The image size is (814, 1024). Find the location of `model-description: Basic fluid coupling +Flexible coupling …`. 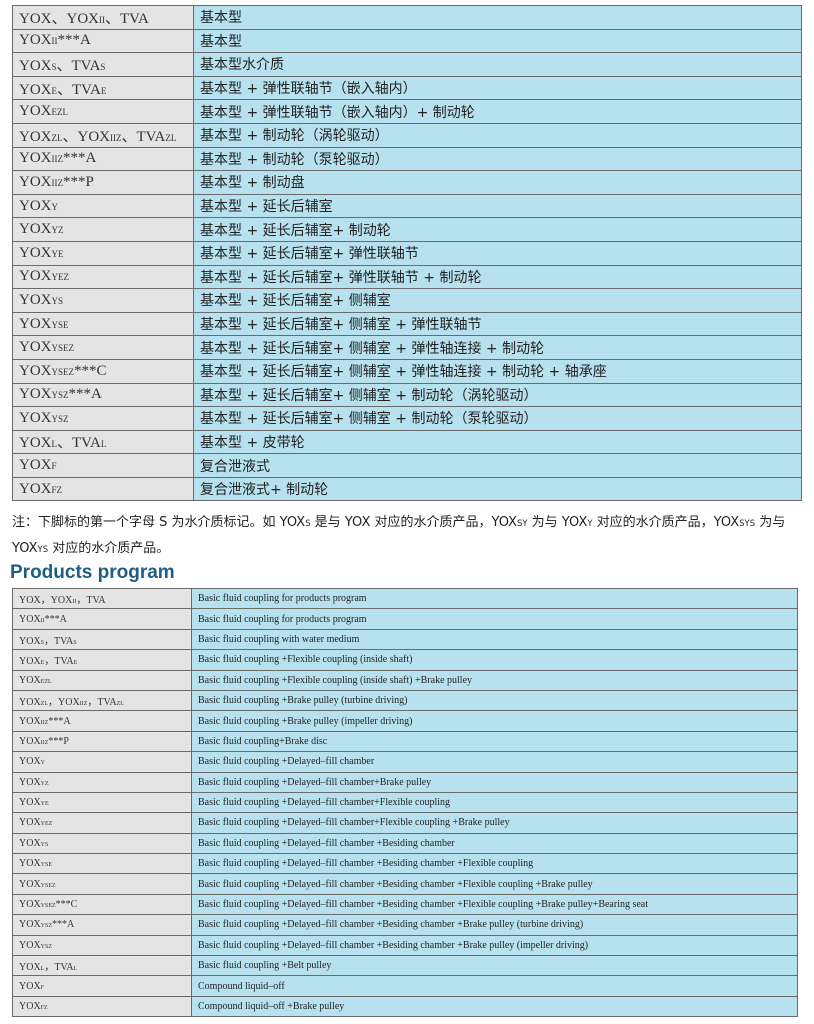

model-description: Basic fluid coupling +Flexible coupling … is located at coordinates (494, 660).